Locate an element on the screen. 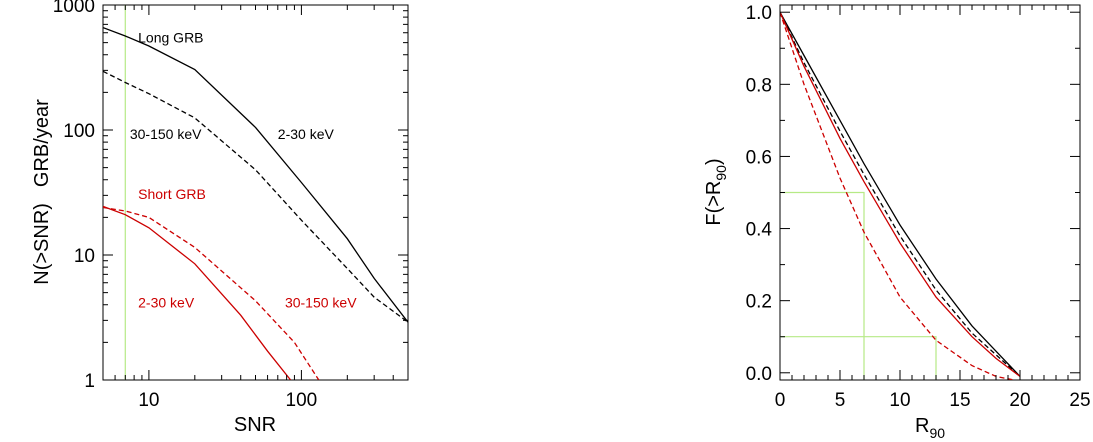 The image size is (1093, 442). right-y-tick-label-1: 0.2 is located at coordinates (759, 302).